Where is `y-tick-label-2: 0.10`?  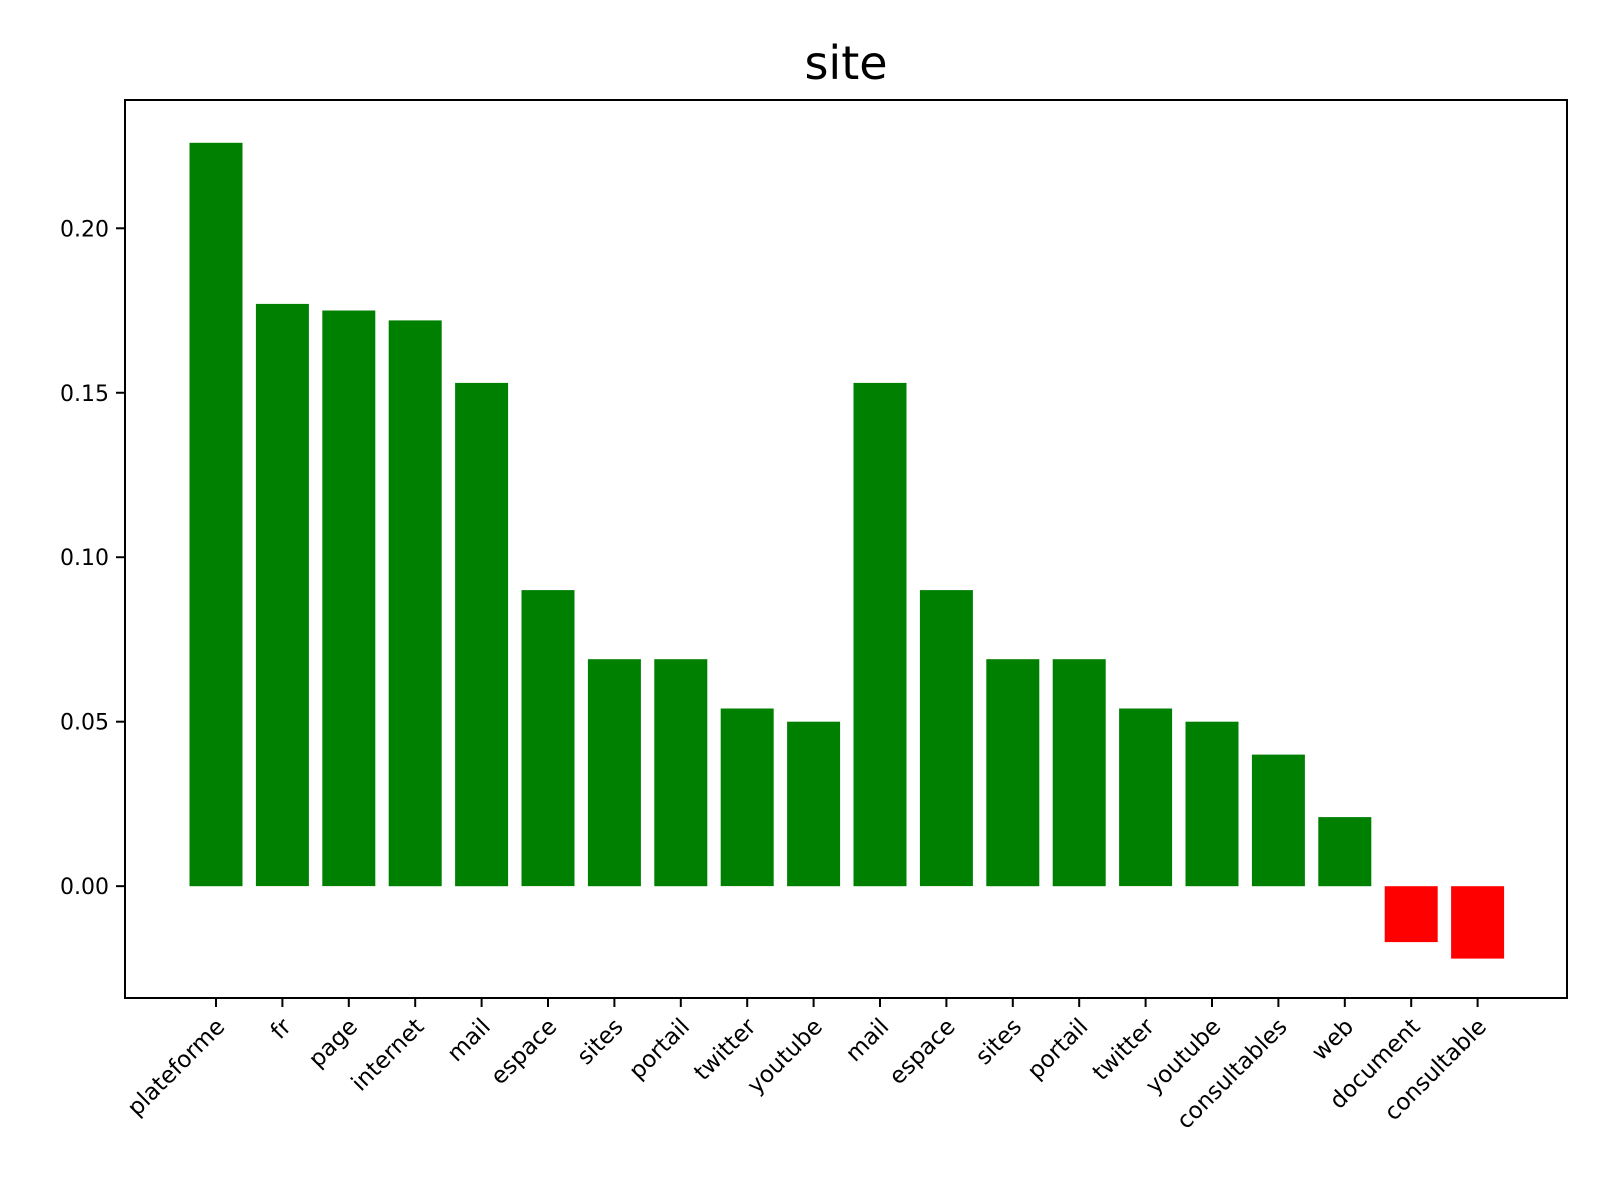
y-tick-label-2: 0.10 is located at coordinates (84, 558).